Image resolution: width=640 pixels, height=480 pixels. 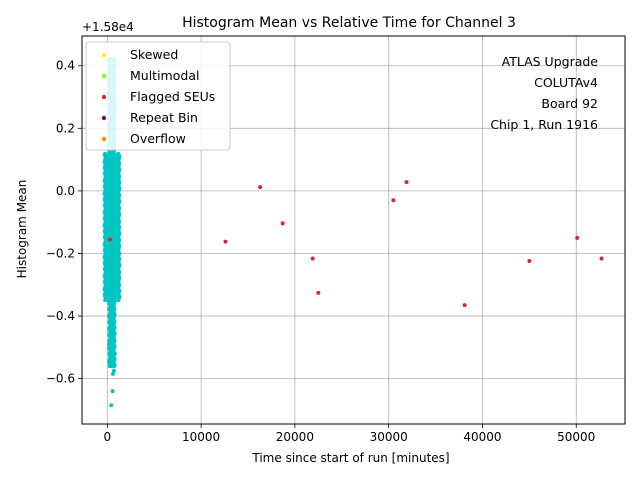 What do you see at coordinates (154, 54) in the screenshot?
I see `legend-label-skewed: Skewed` at bounding box center [154, 54].